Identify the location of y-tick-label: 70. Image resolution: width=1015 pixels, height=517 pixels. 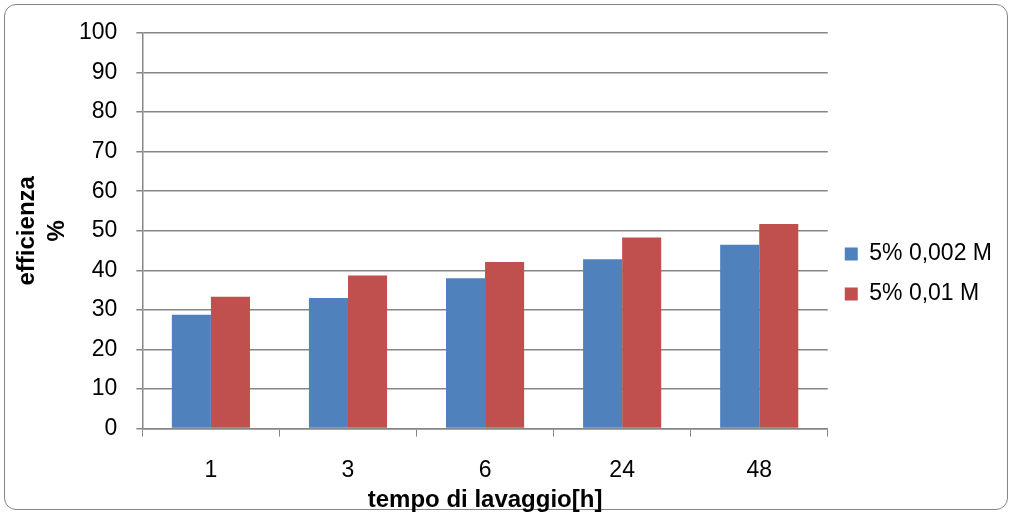
(104, 150).